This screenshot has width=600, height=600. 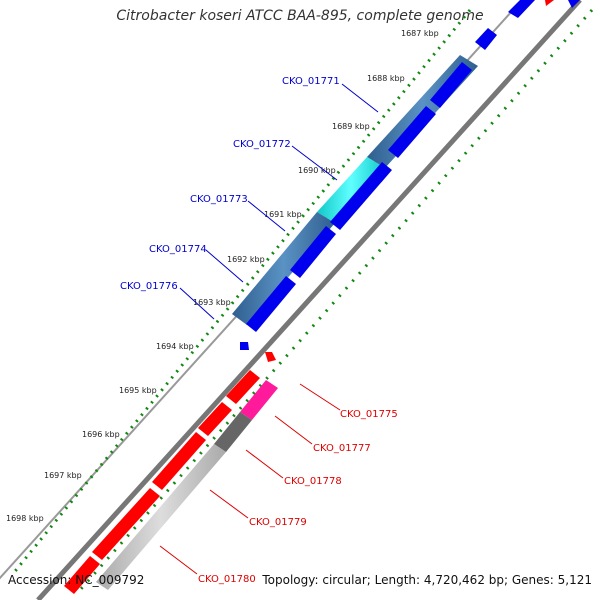 I want to click on feature-cyan, so click(x=351, y=190).